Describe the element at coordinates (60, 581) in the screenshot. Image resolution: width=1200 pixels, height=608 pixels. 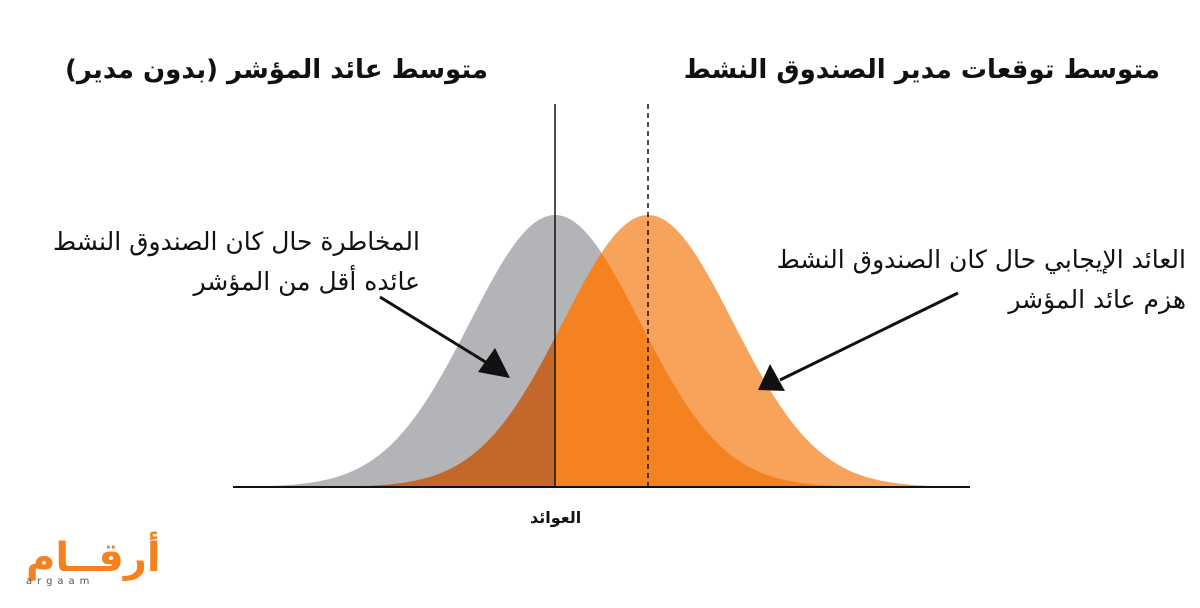
I see `logo-latin-text: argaam` at that location.